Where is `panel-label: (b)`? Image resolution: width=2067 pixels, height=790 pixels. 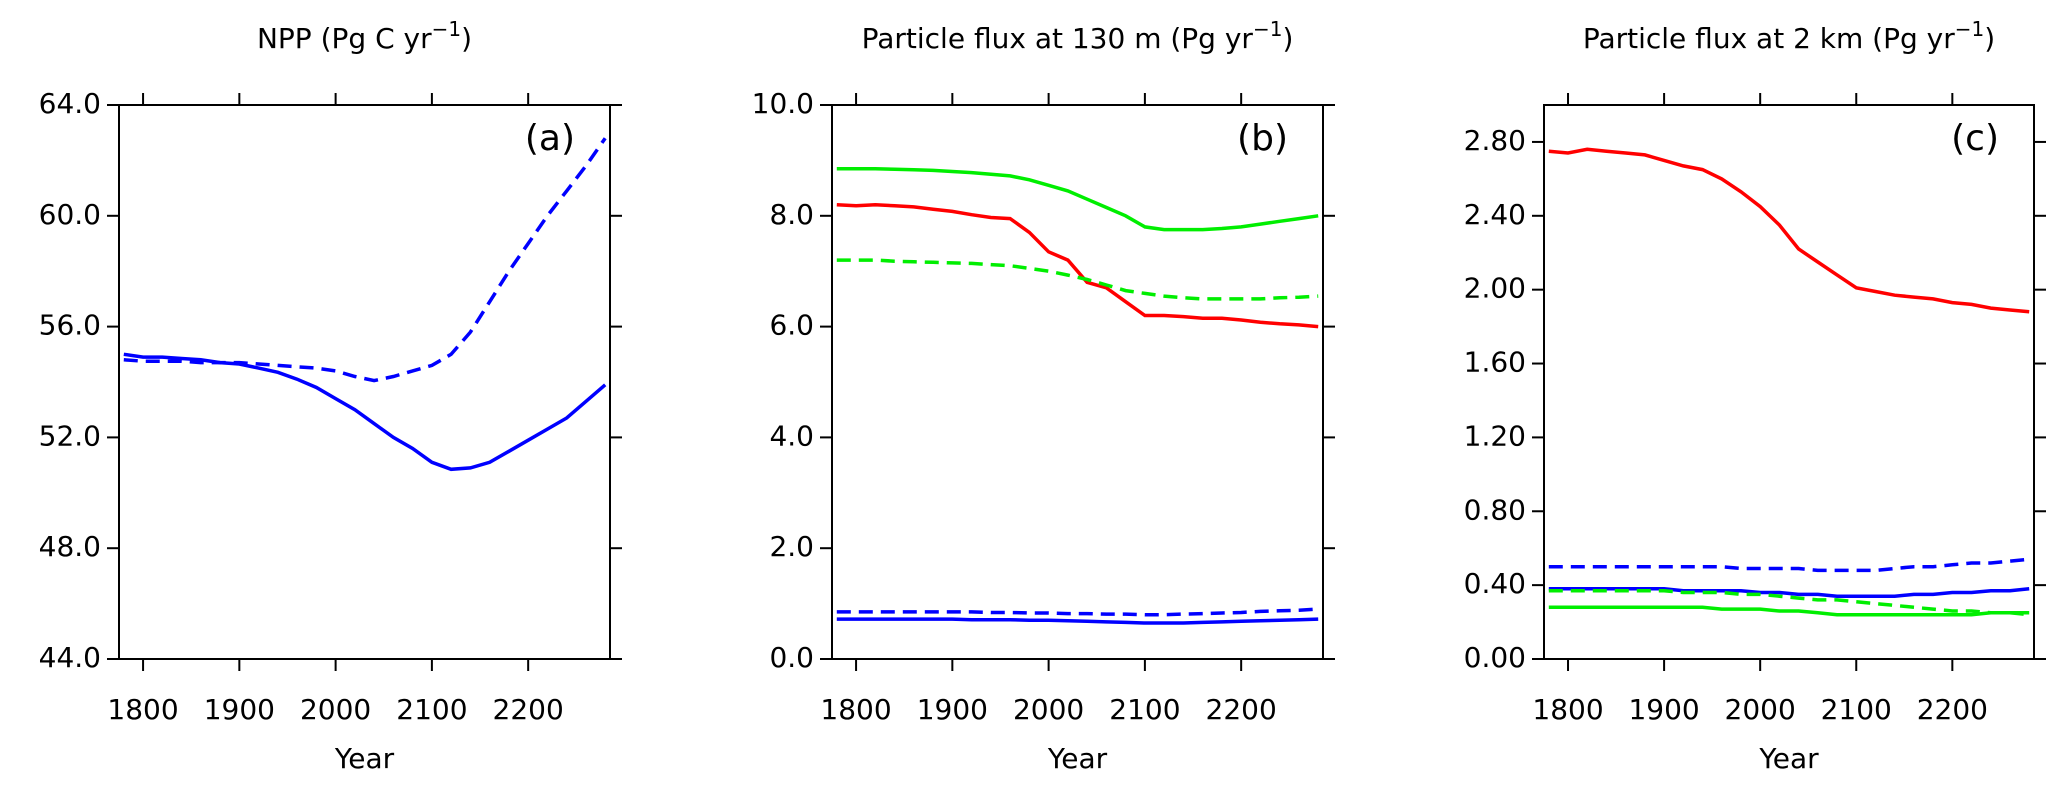
panel-label: (b) is located at coordinates (1262, 138).